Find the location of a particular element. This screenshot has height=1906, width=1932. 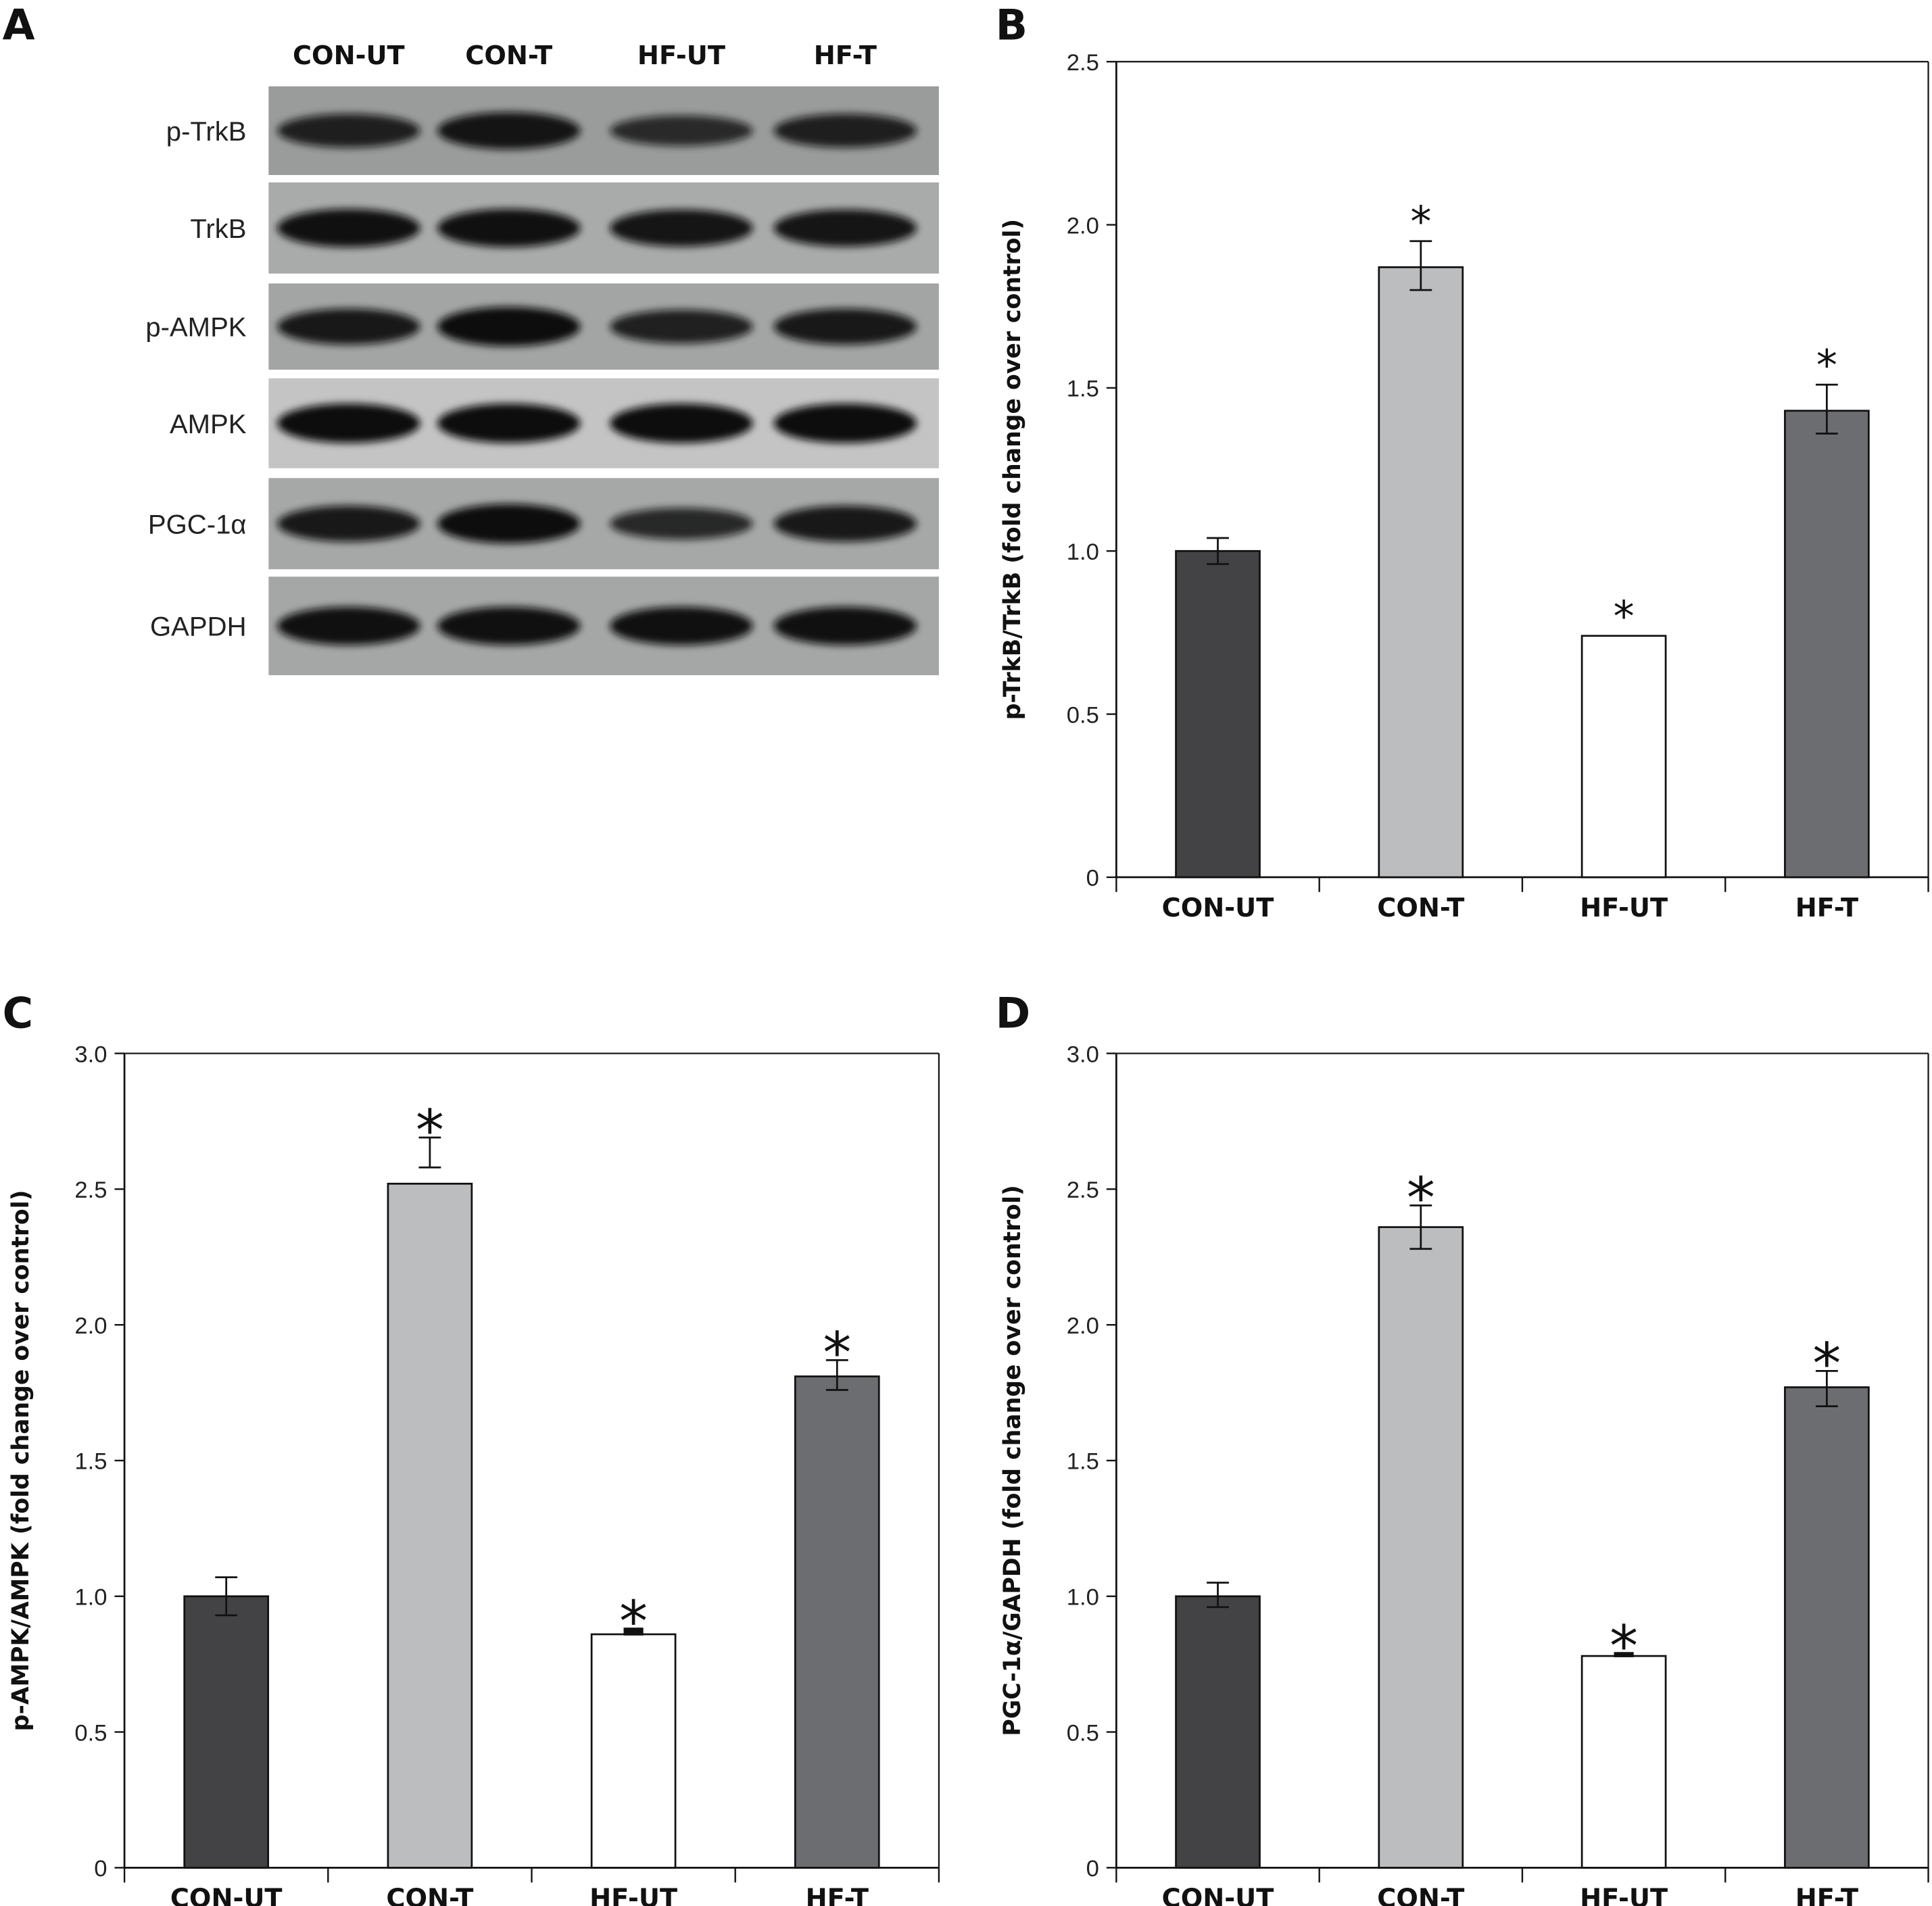

blot-row-label: p-TrkB is located at coordinates (207, 132).